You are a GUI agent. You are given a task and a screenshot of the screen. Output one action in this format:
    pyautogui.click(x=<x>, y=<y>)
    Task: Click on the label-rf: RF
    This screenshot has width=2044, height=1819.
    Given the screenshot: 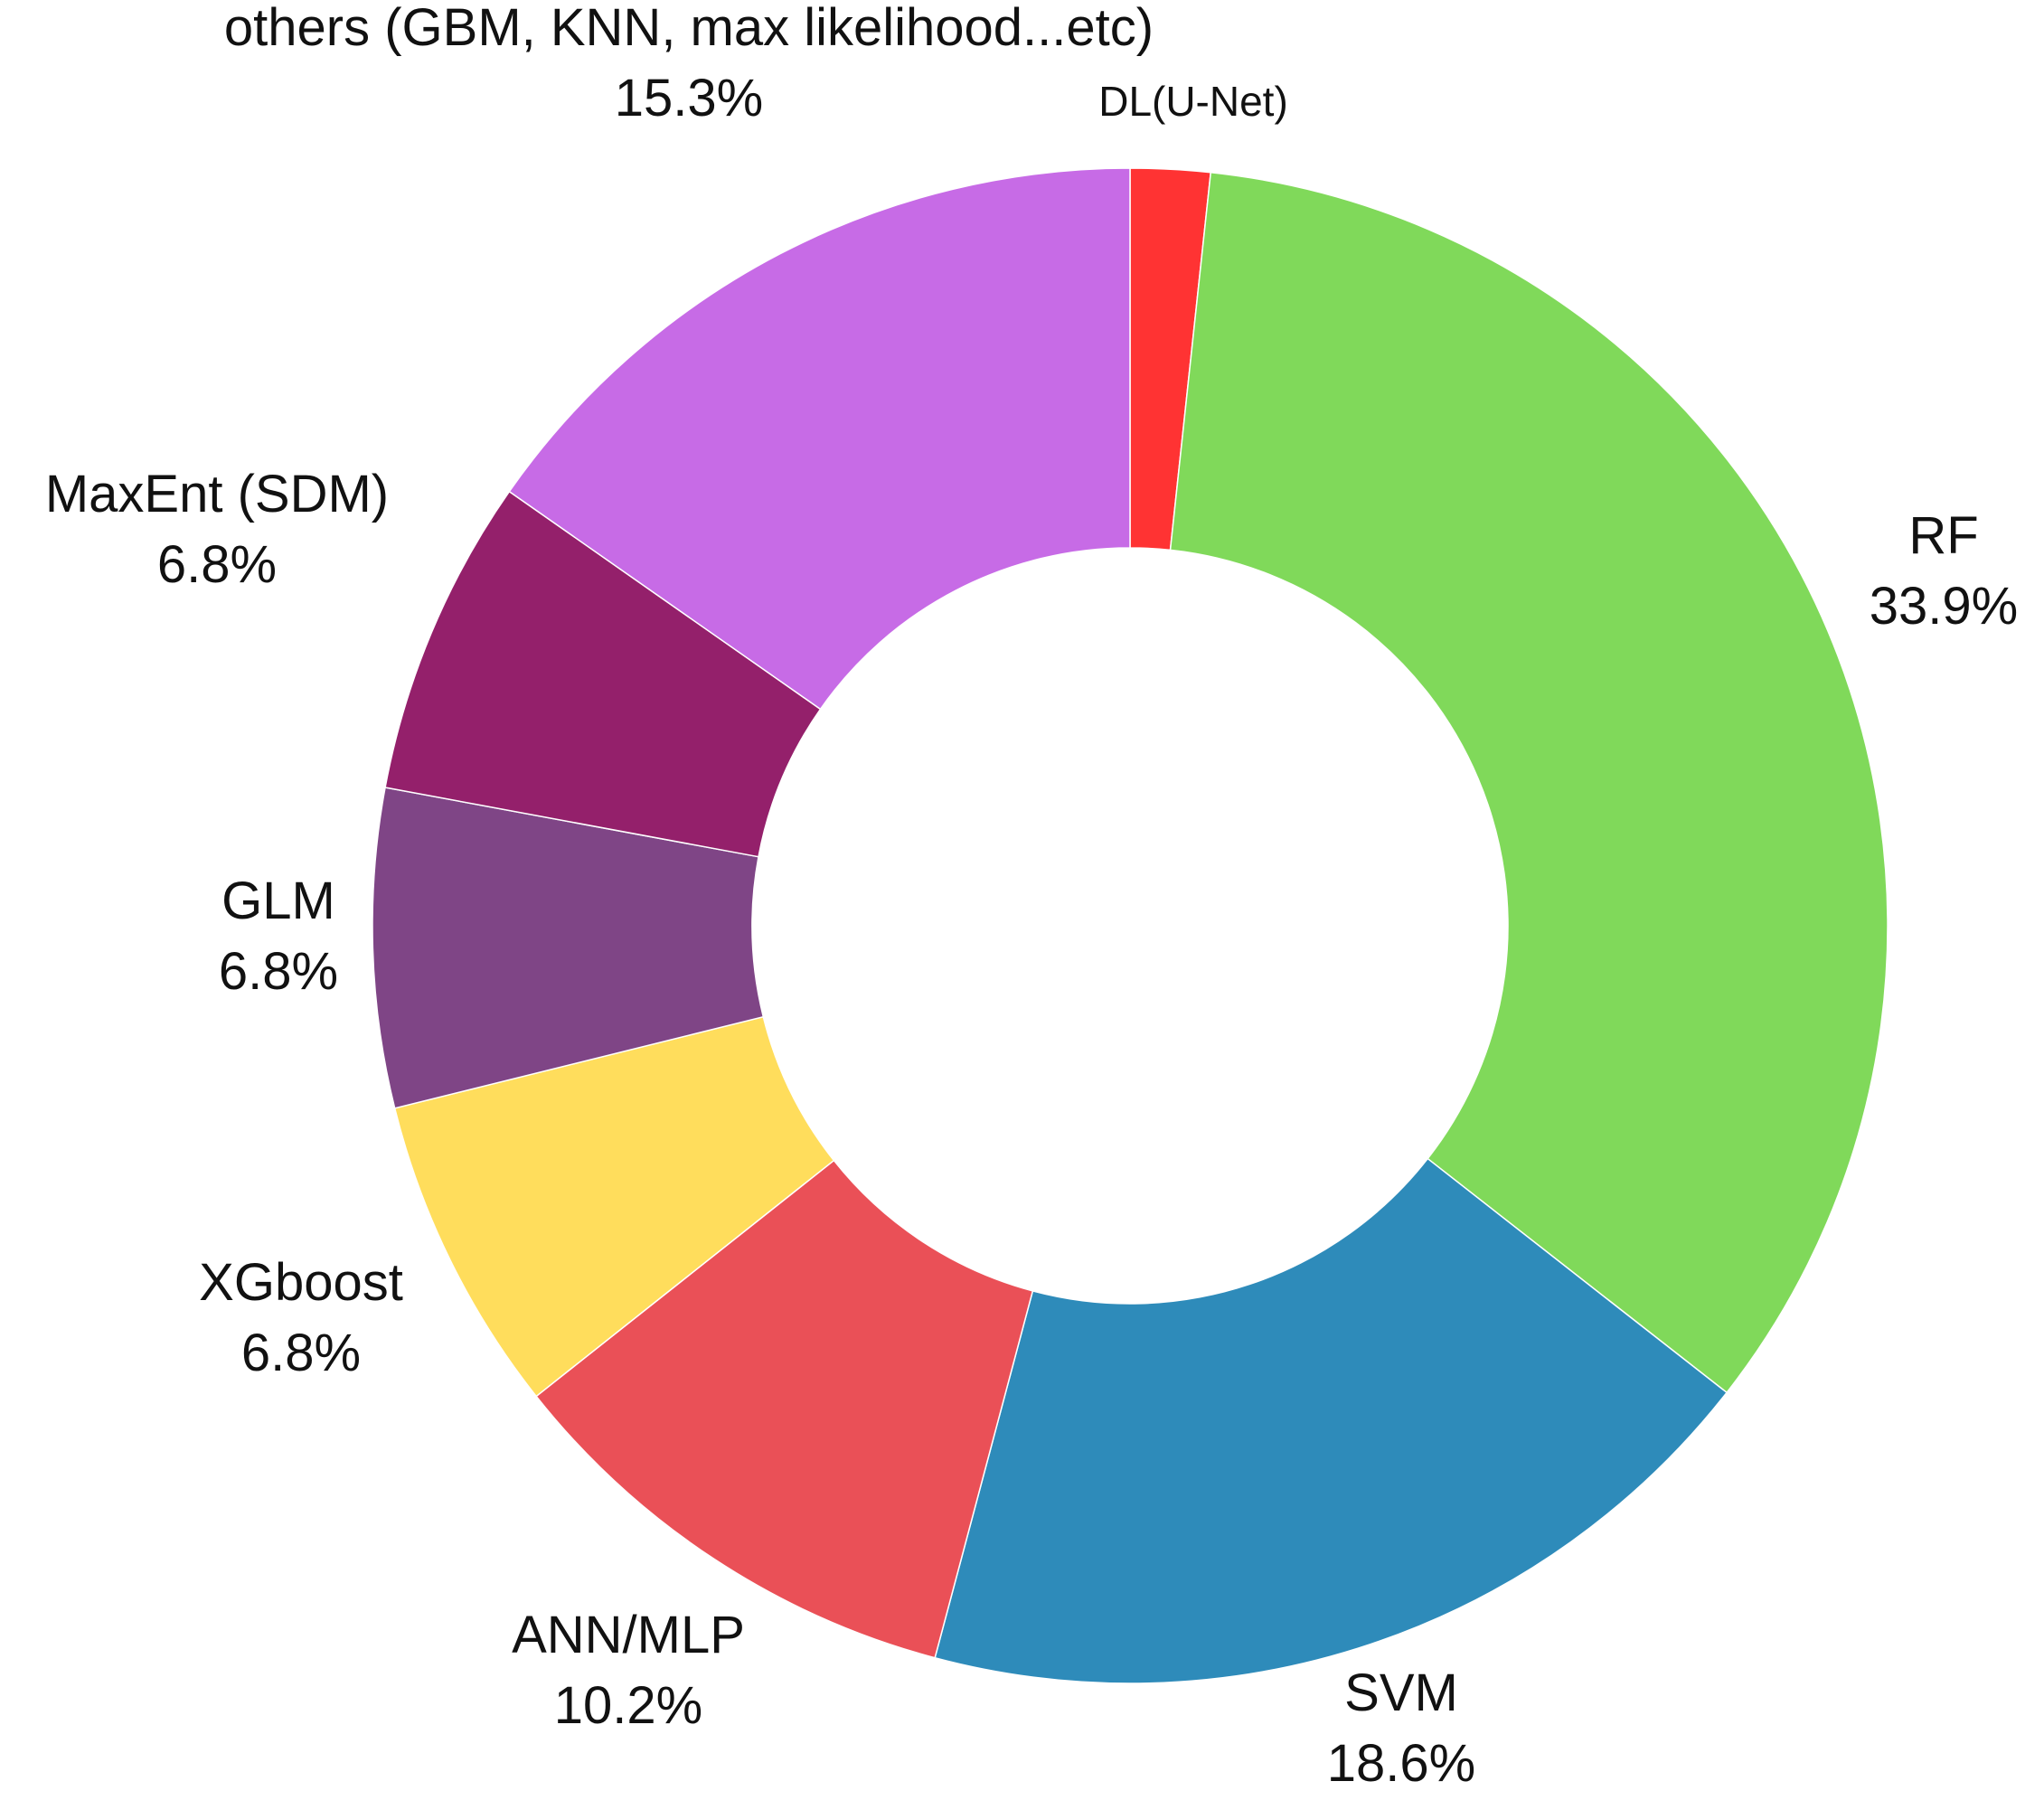 What is the action you would take?
    pyautogui.click(x=1943, y=535)
    